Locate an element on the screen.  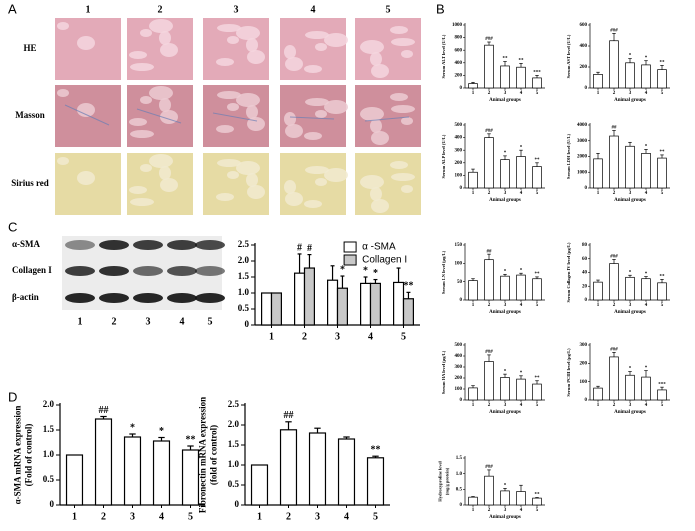
y-axis-label: (Fold of control) is located at coordinates (29, 455).